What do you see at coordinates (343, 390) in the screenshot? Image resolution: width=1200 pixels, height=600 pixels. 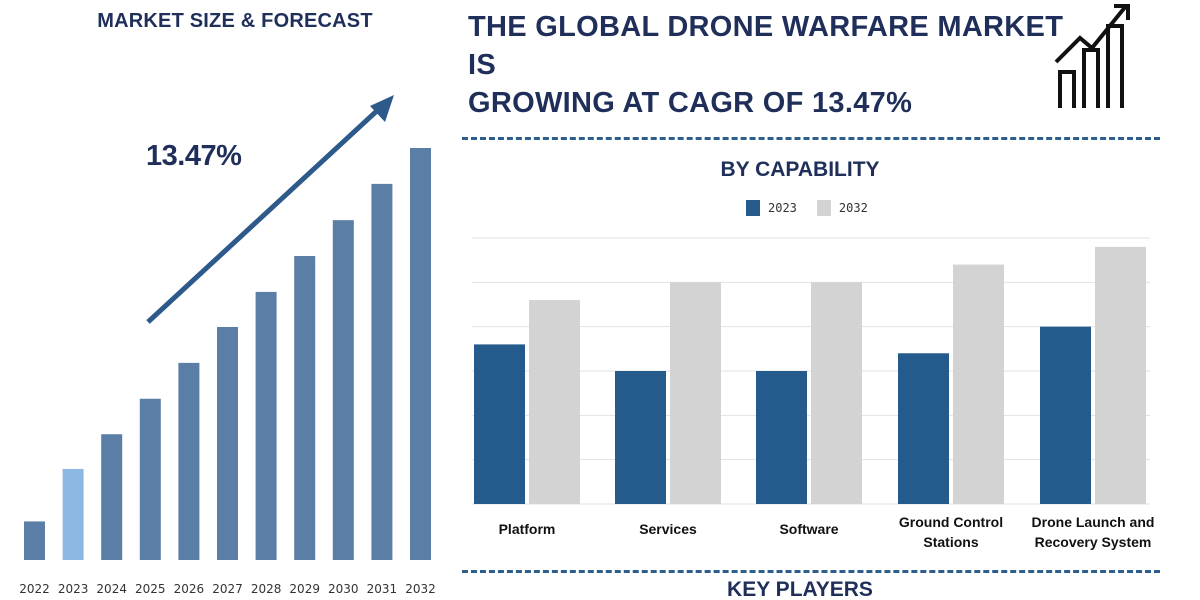 I see `forecast-bar-2030` at bounding box center [343, 390].